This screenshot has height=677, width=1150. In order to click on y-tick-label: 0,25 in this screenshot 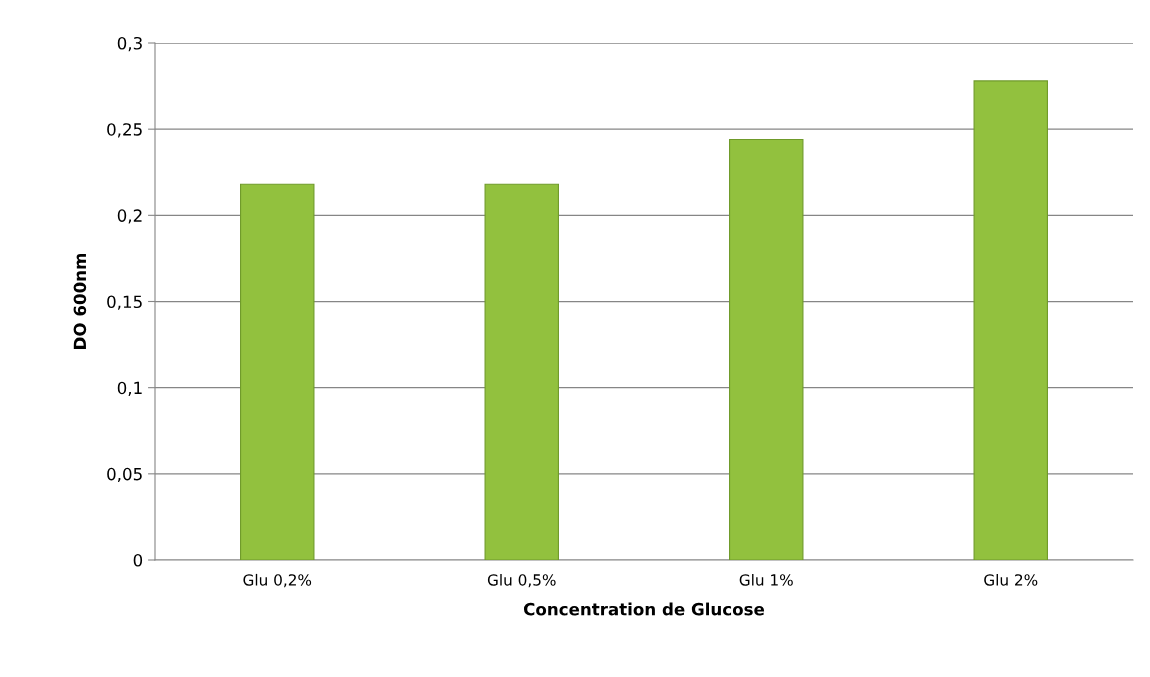, I will do `click(124, 130)`.